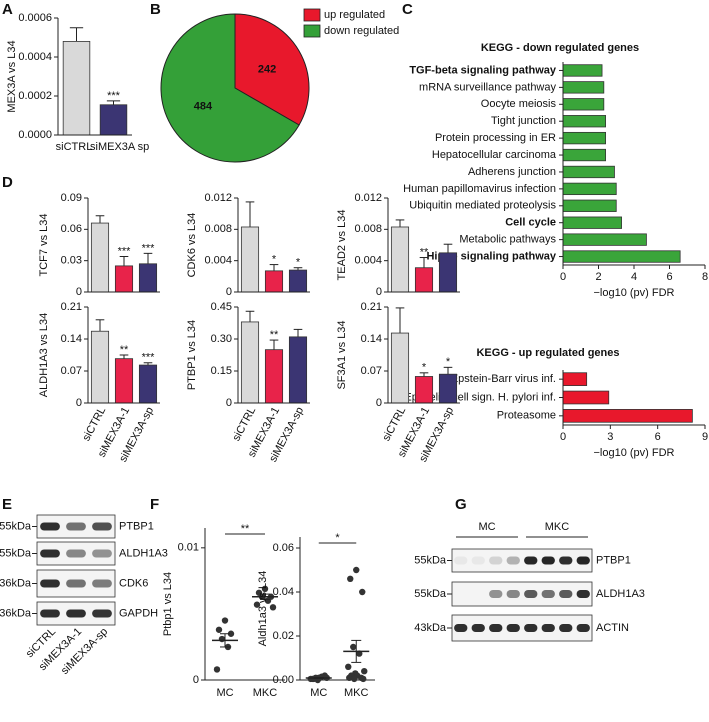 The height and width of the screenshot is (722, 709). What do you see at coordinates (560, 48) in the screenshot?
I see `chart-title: KEGG - down regulated genes` at bounding box center [560, 48].